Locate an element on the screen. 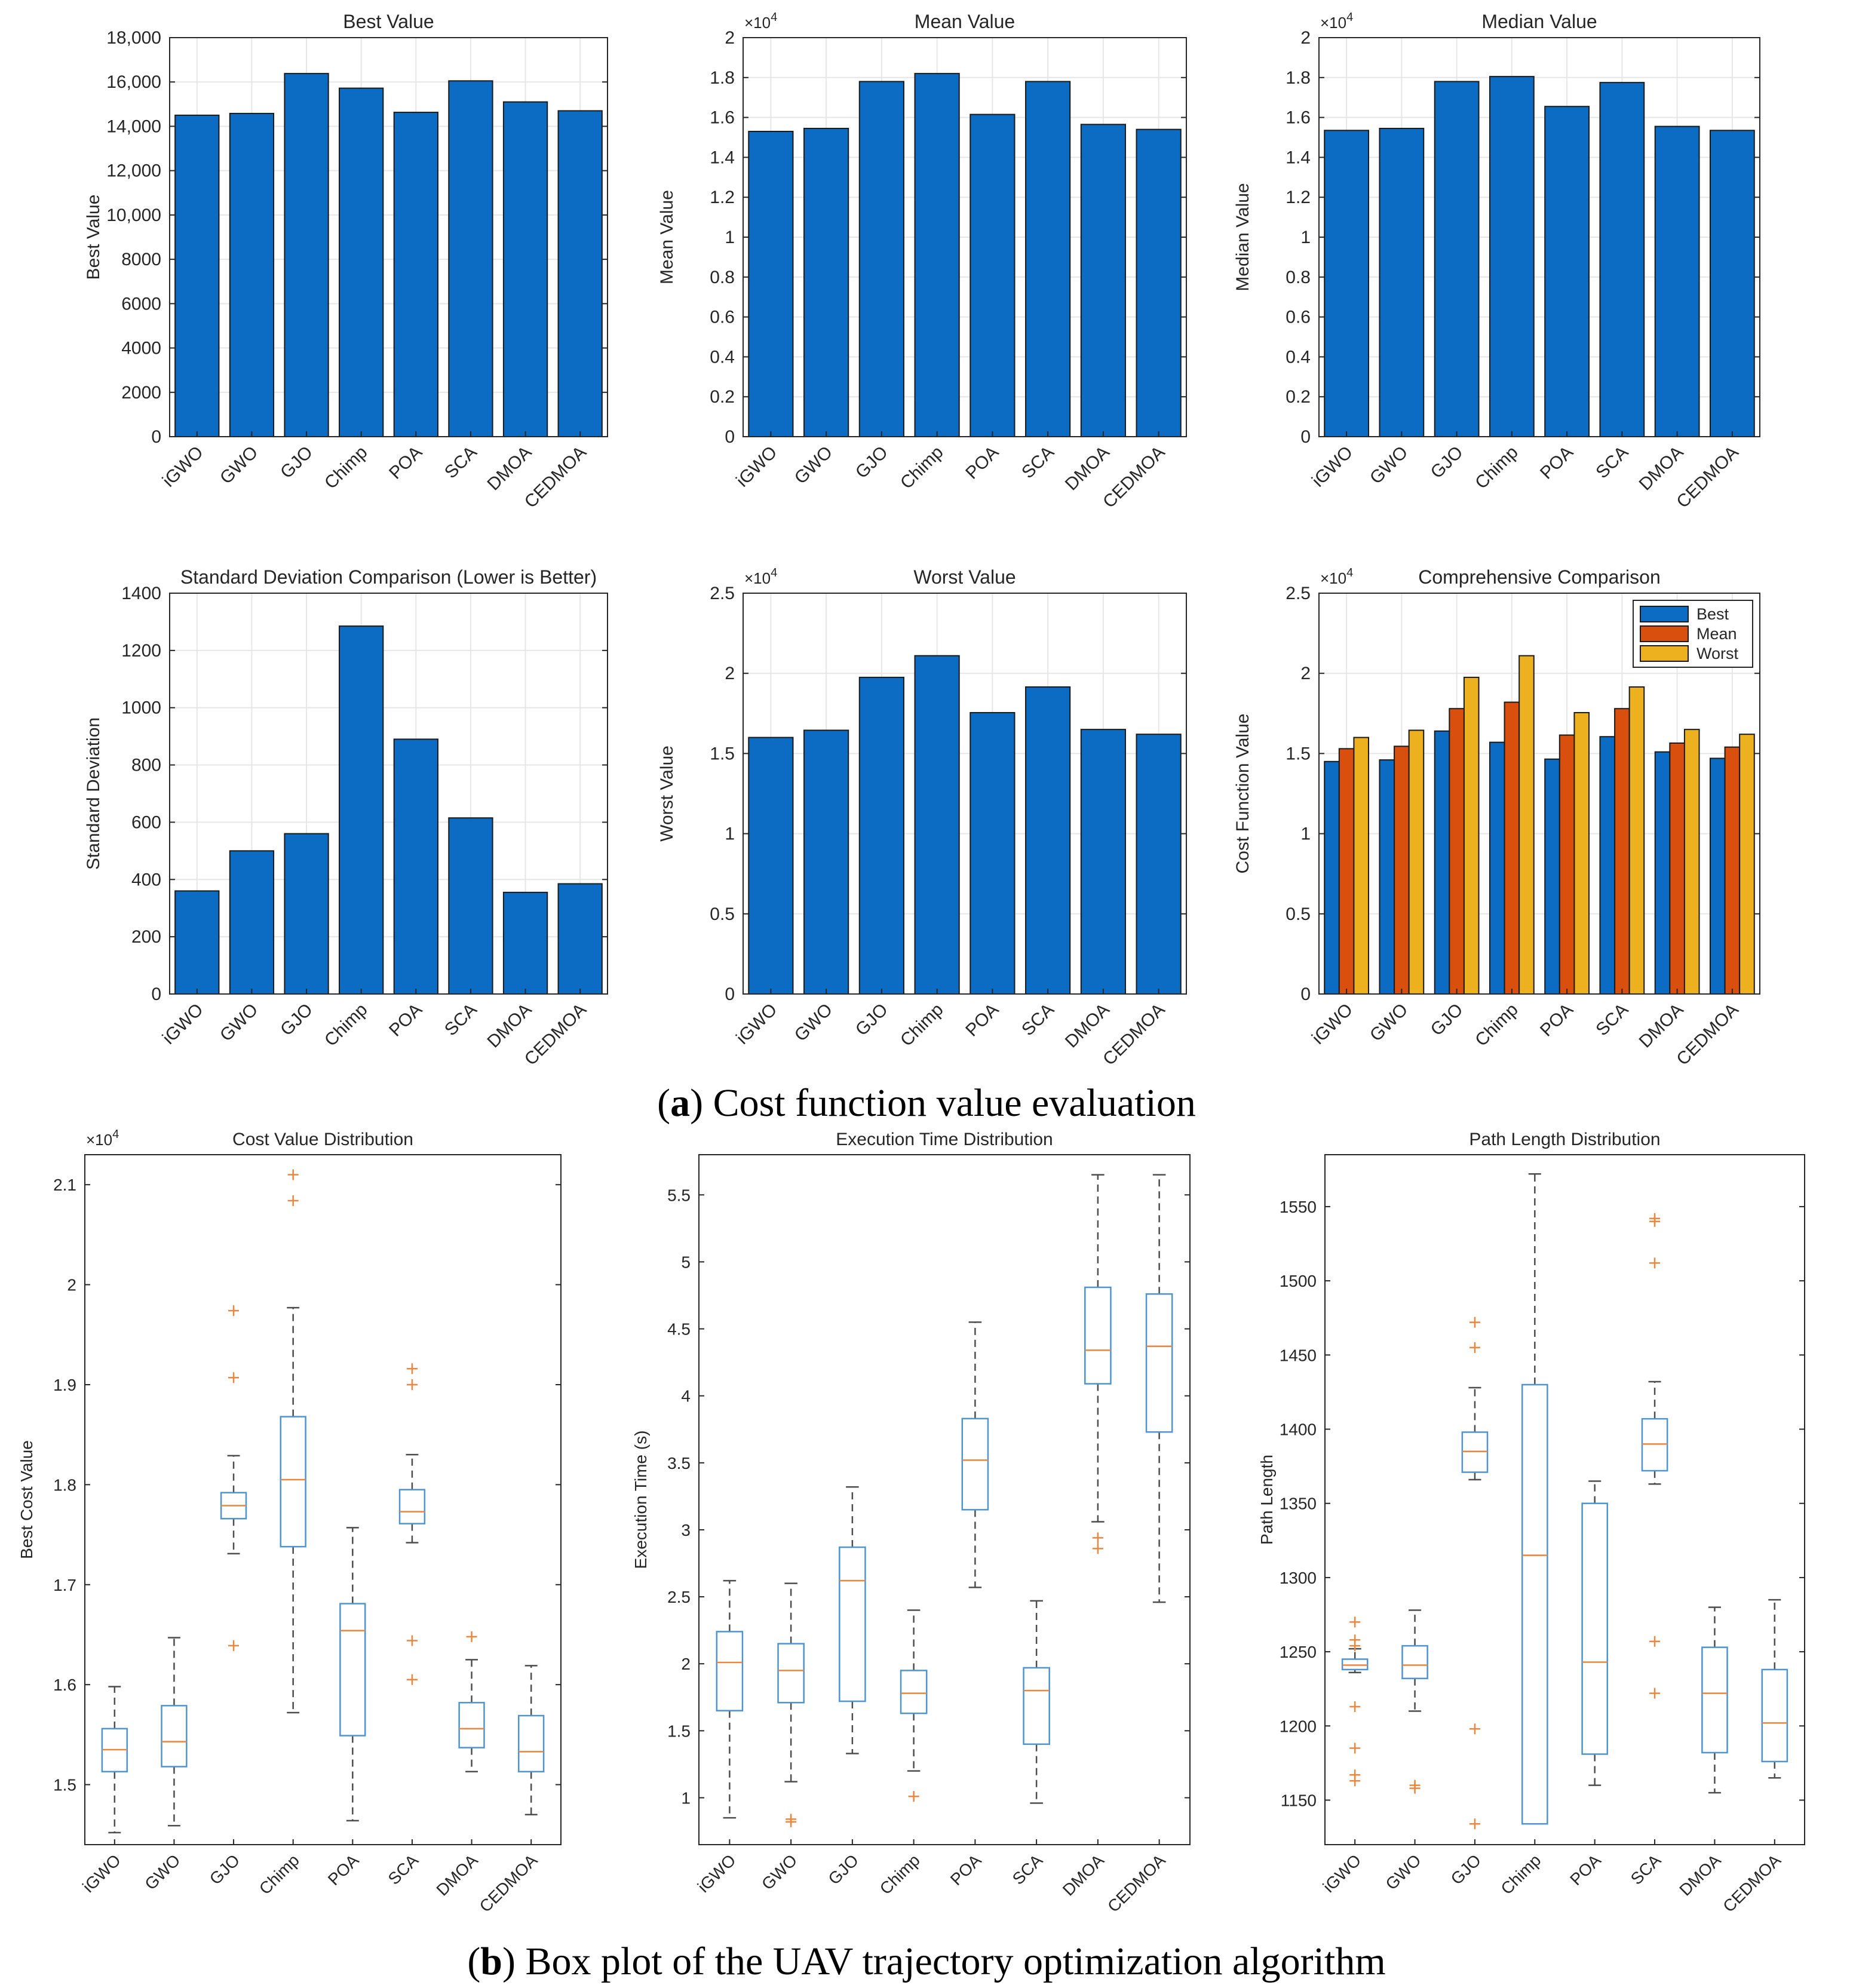 The width and height of the screenshot is (1853, 1988). mean-value-bar-GJO is located at coordinates (881, 260).